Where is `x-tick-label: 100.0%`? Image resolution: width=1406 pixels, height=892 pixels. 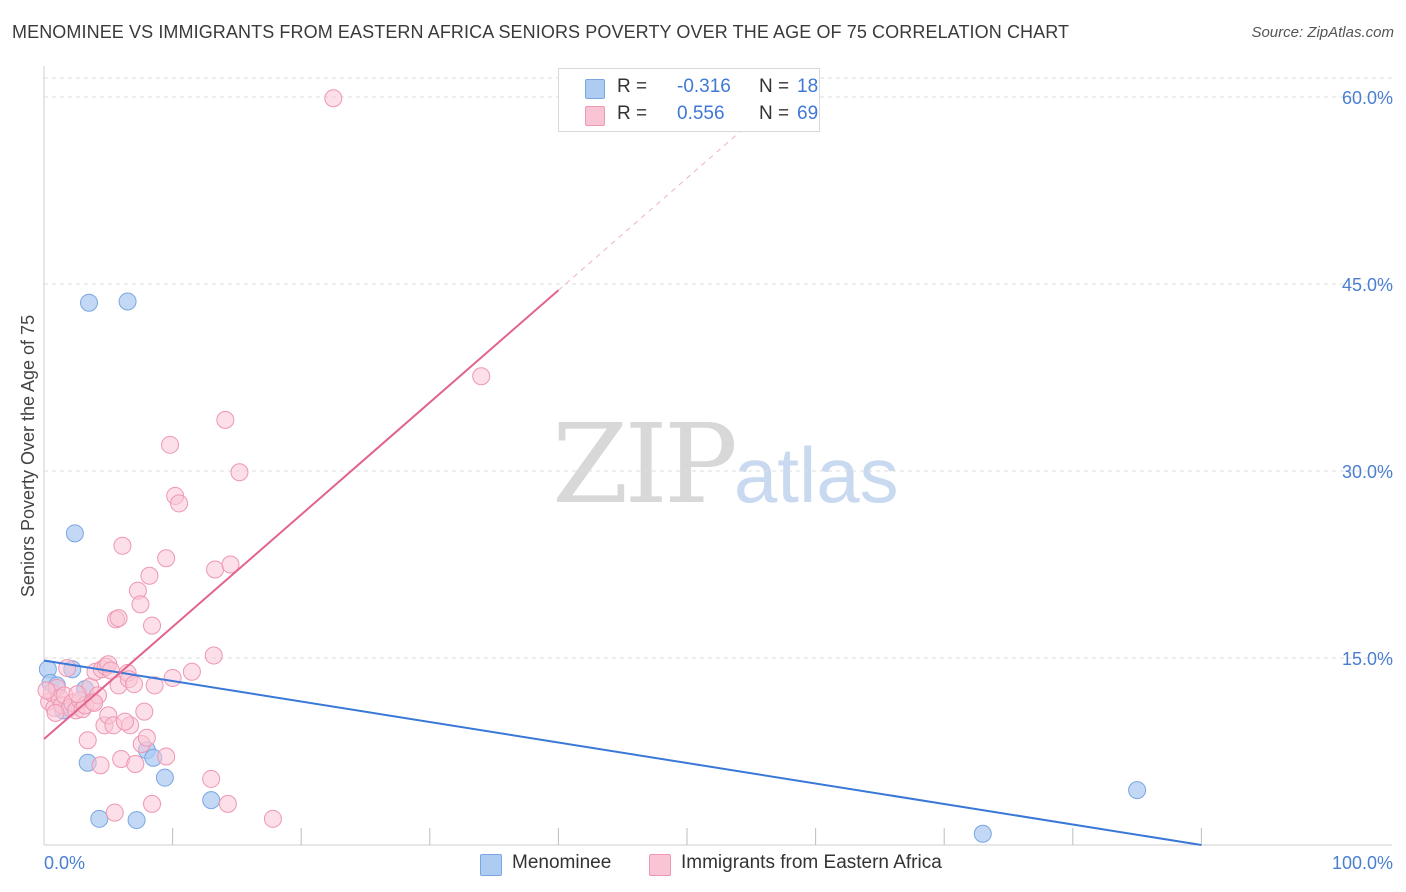
x-tick-label: 100.0% is located at coordinates (1362, 863).